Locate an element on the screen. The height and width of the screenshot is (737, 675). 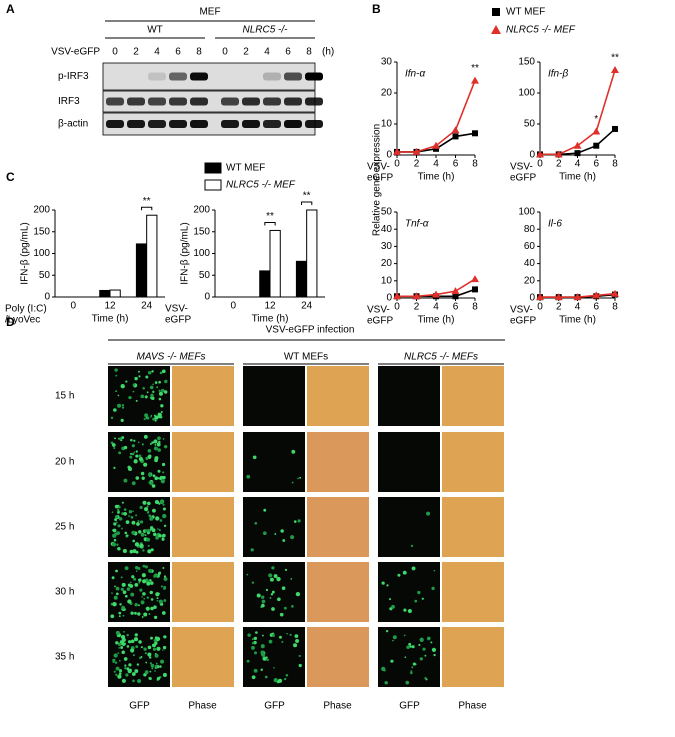
lane-label: 4 is located at coordinates (267, 52).